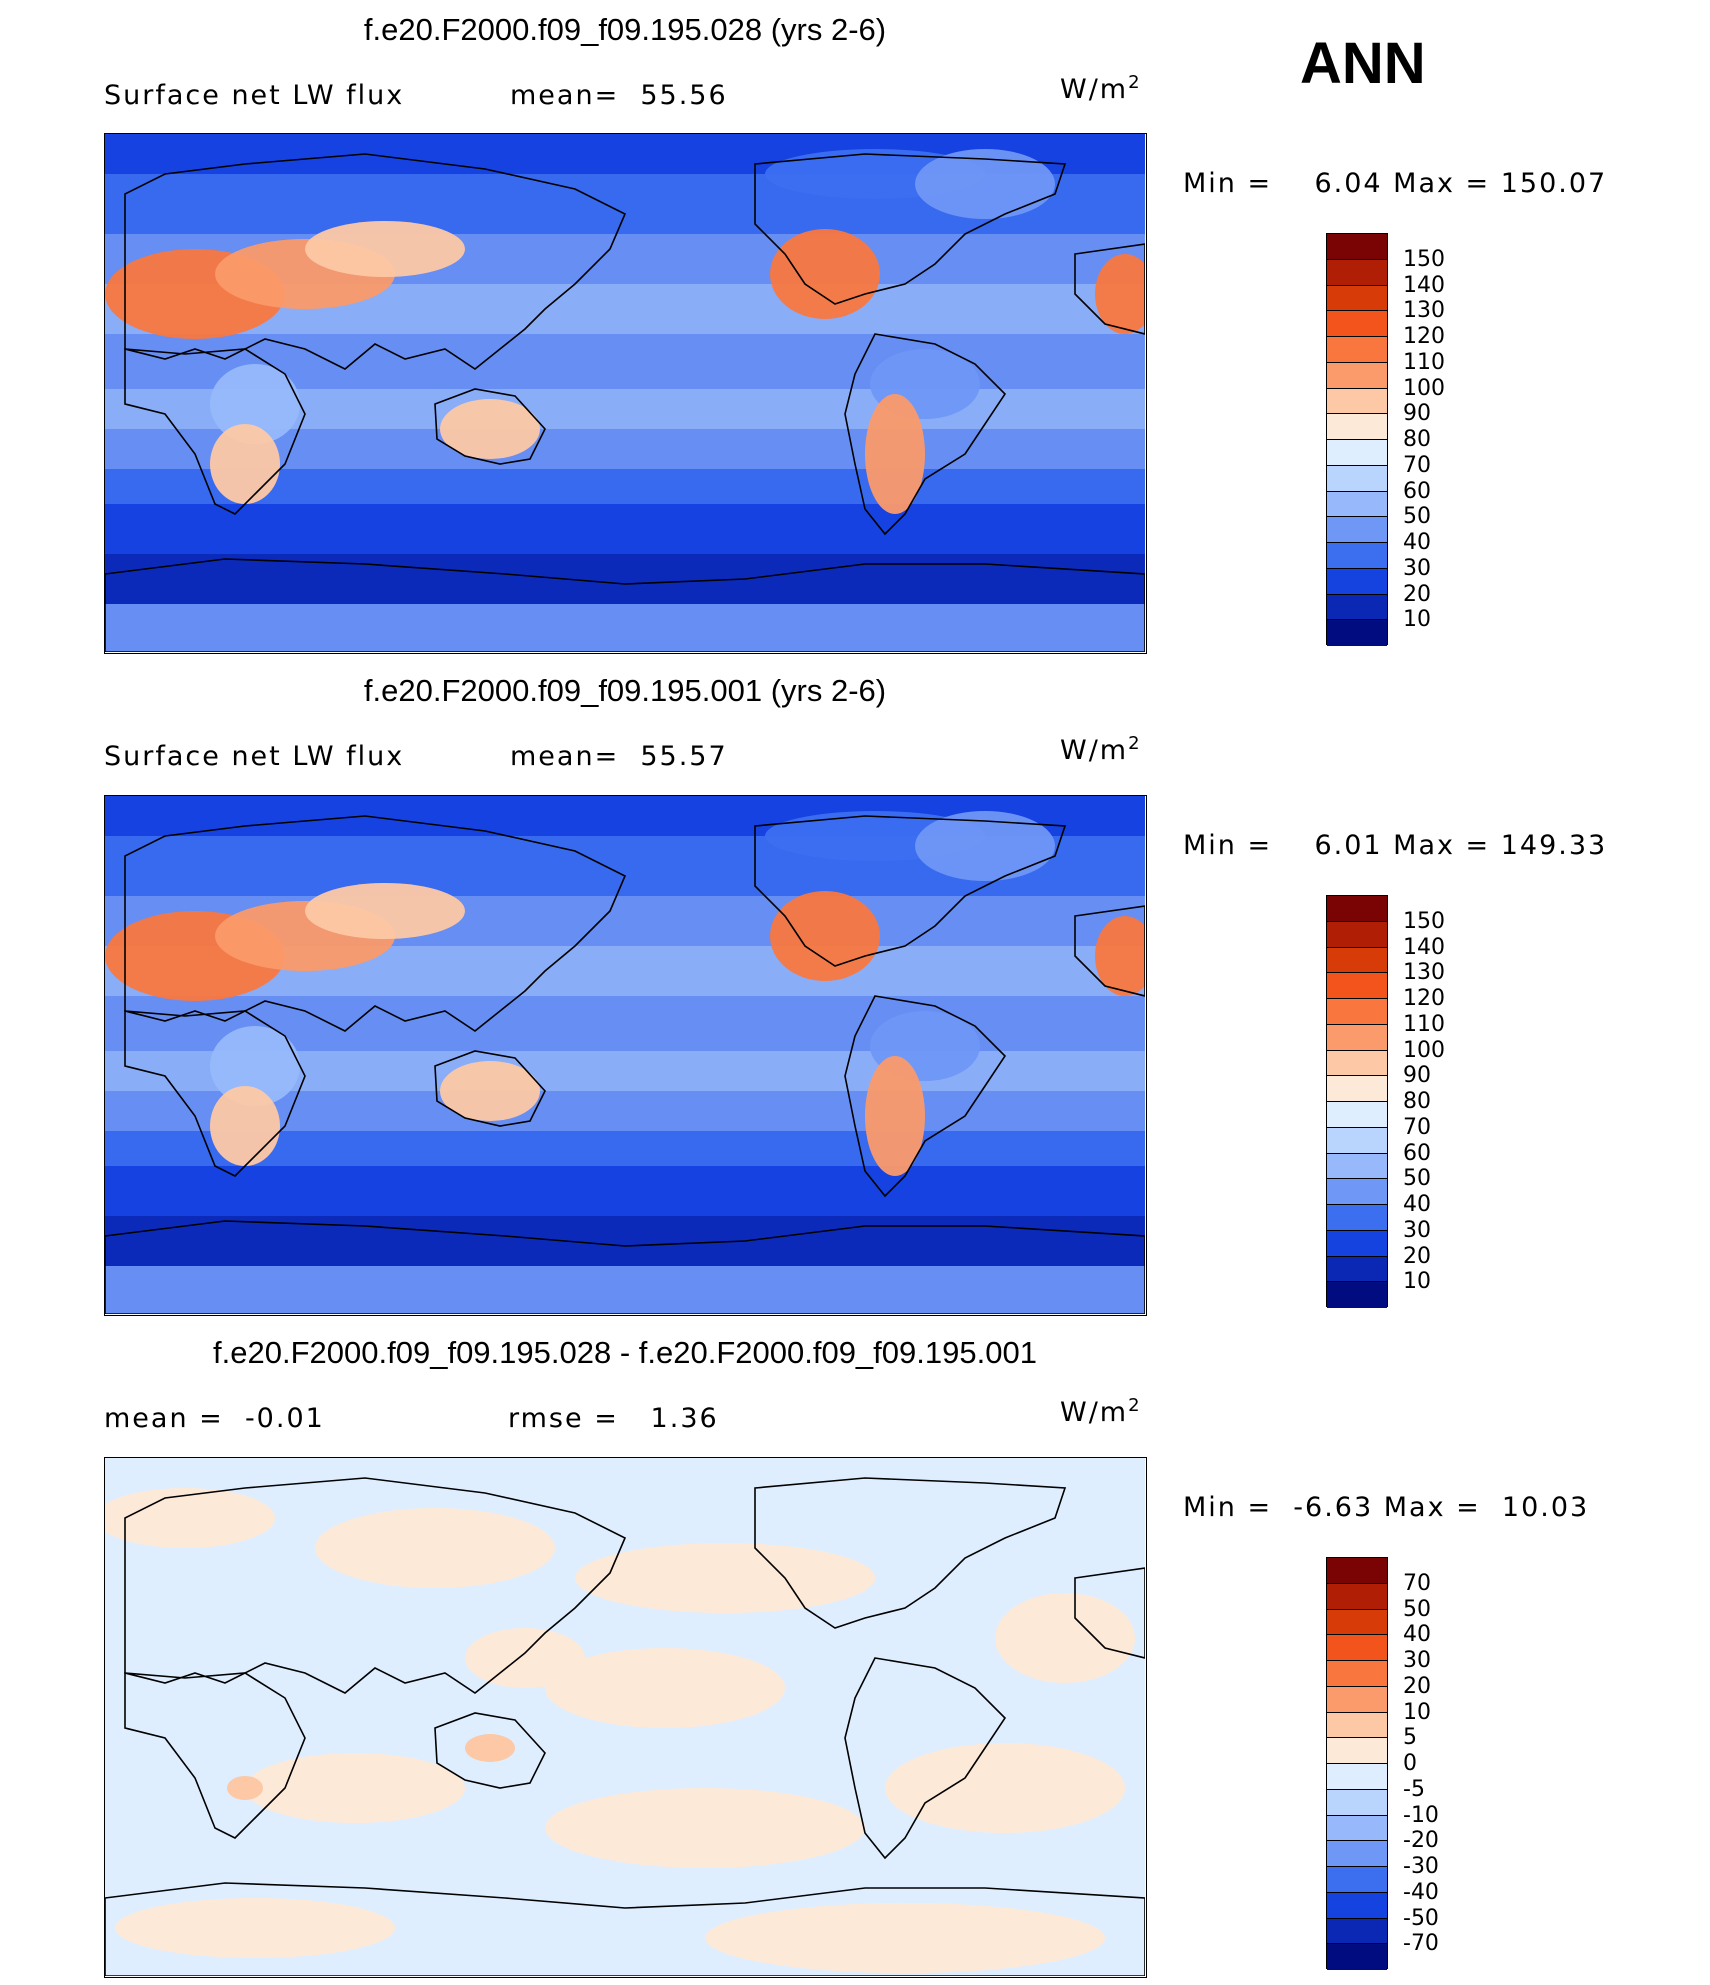 The height and width of the screenshot is (1985, 1710). What do you see at coordinates (1395, 845) in the screenshot?
I see `panel-2-min-max: Min = 6.01 Max = 149.33` at bounding box center [1395, 845].